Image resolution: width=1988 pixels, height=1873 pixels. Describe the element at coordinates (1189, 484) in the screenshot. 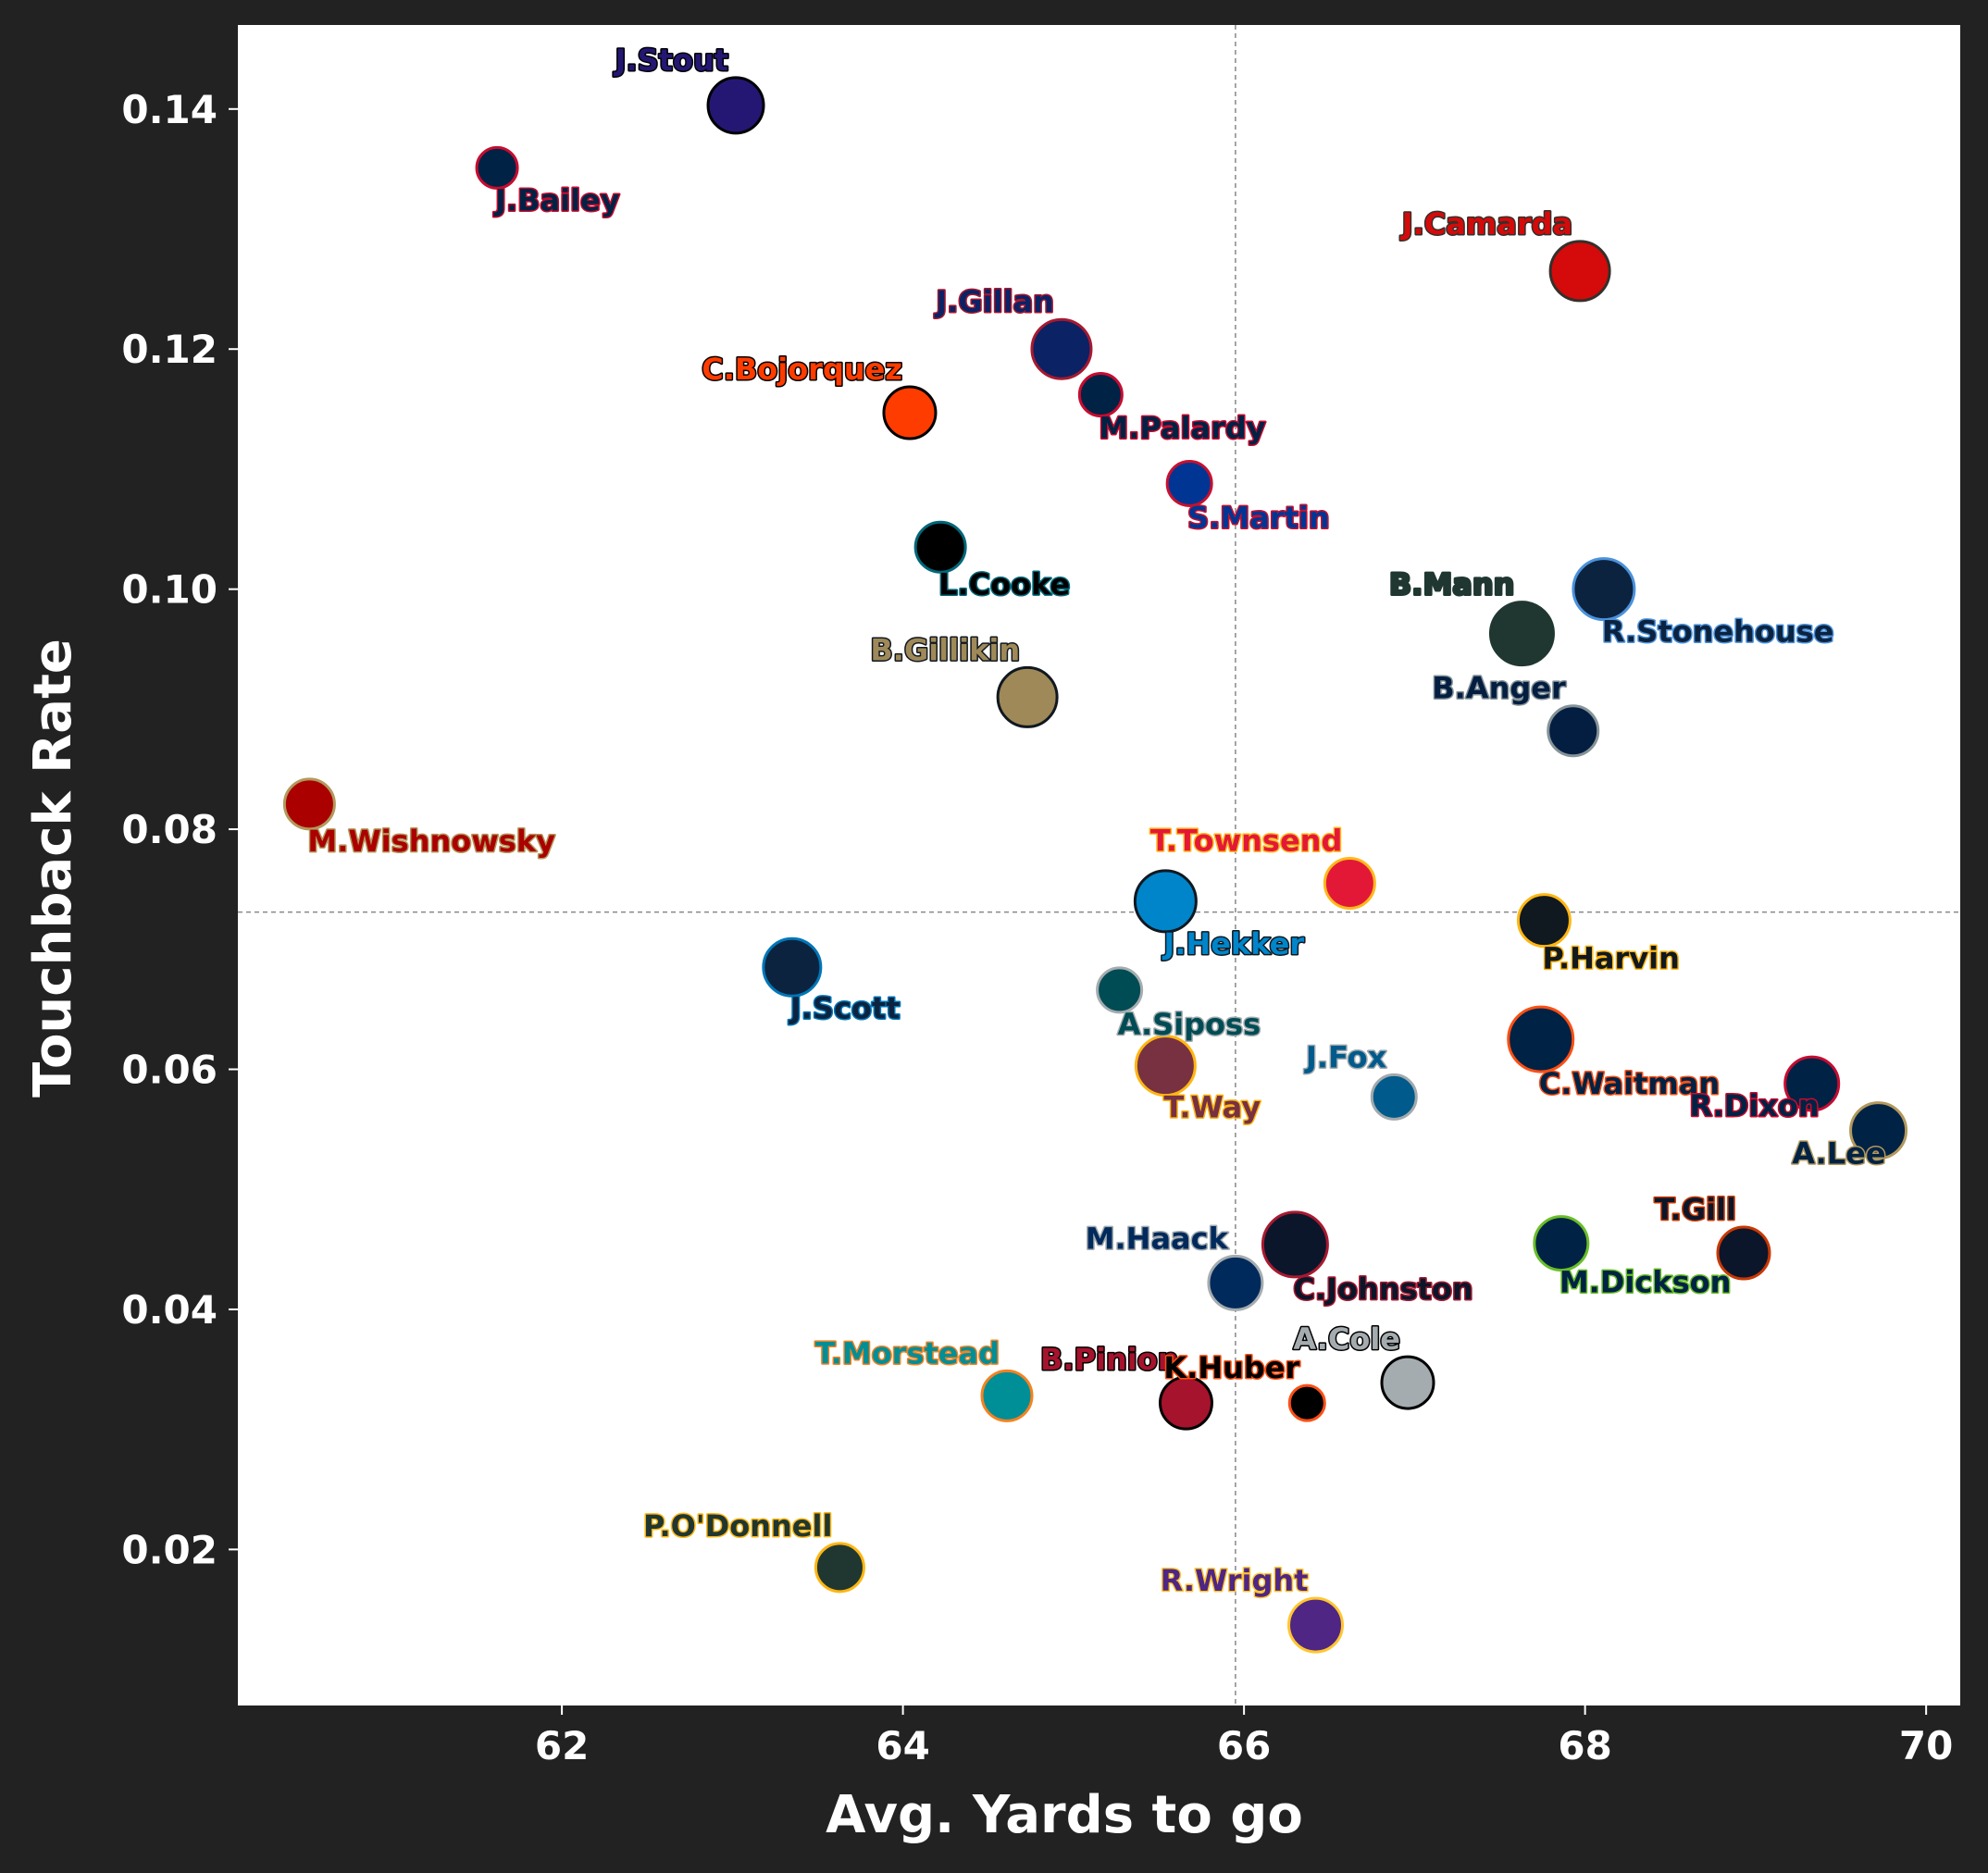

I see `point-s-martin` at that location.